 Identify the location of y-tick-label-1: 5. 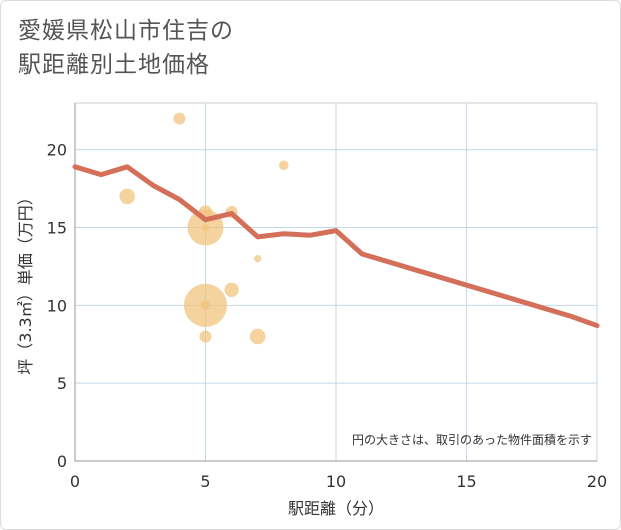
(62, 383).